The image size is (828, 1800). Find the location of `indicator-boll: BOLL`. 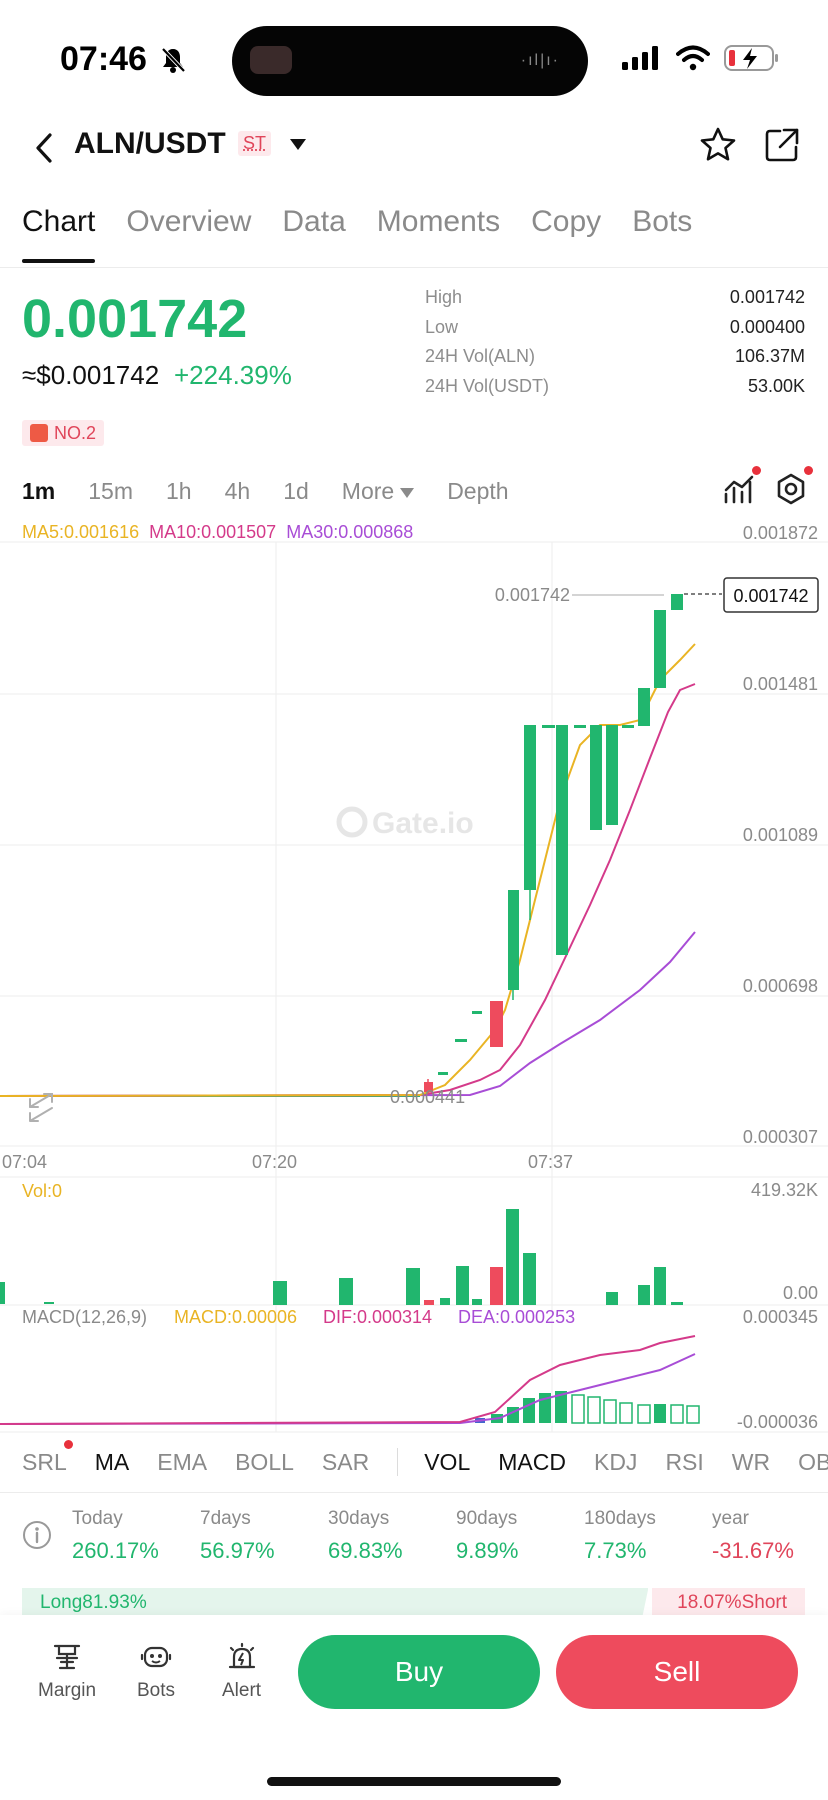

indicator-boll: BOLL is located at coordinates (264, 1461).